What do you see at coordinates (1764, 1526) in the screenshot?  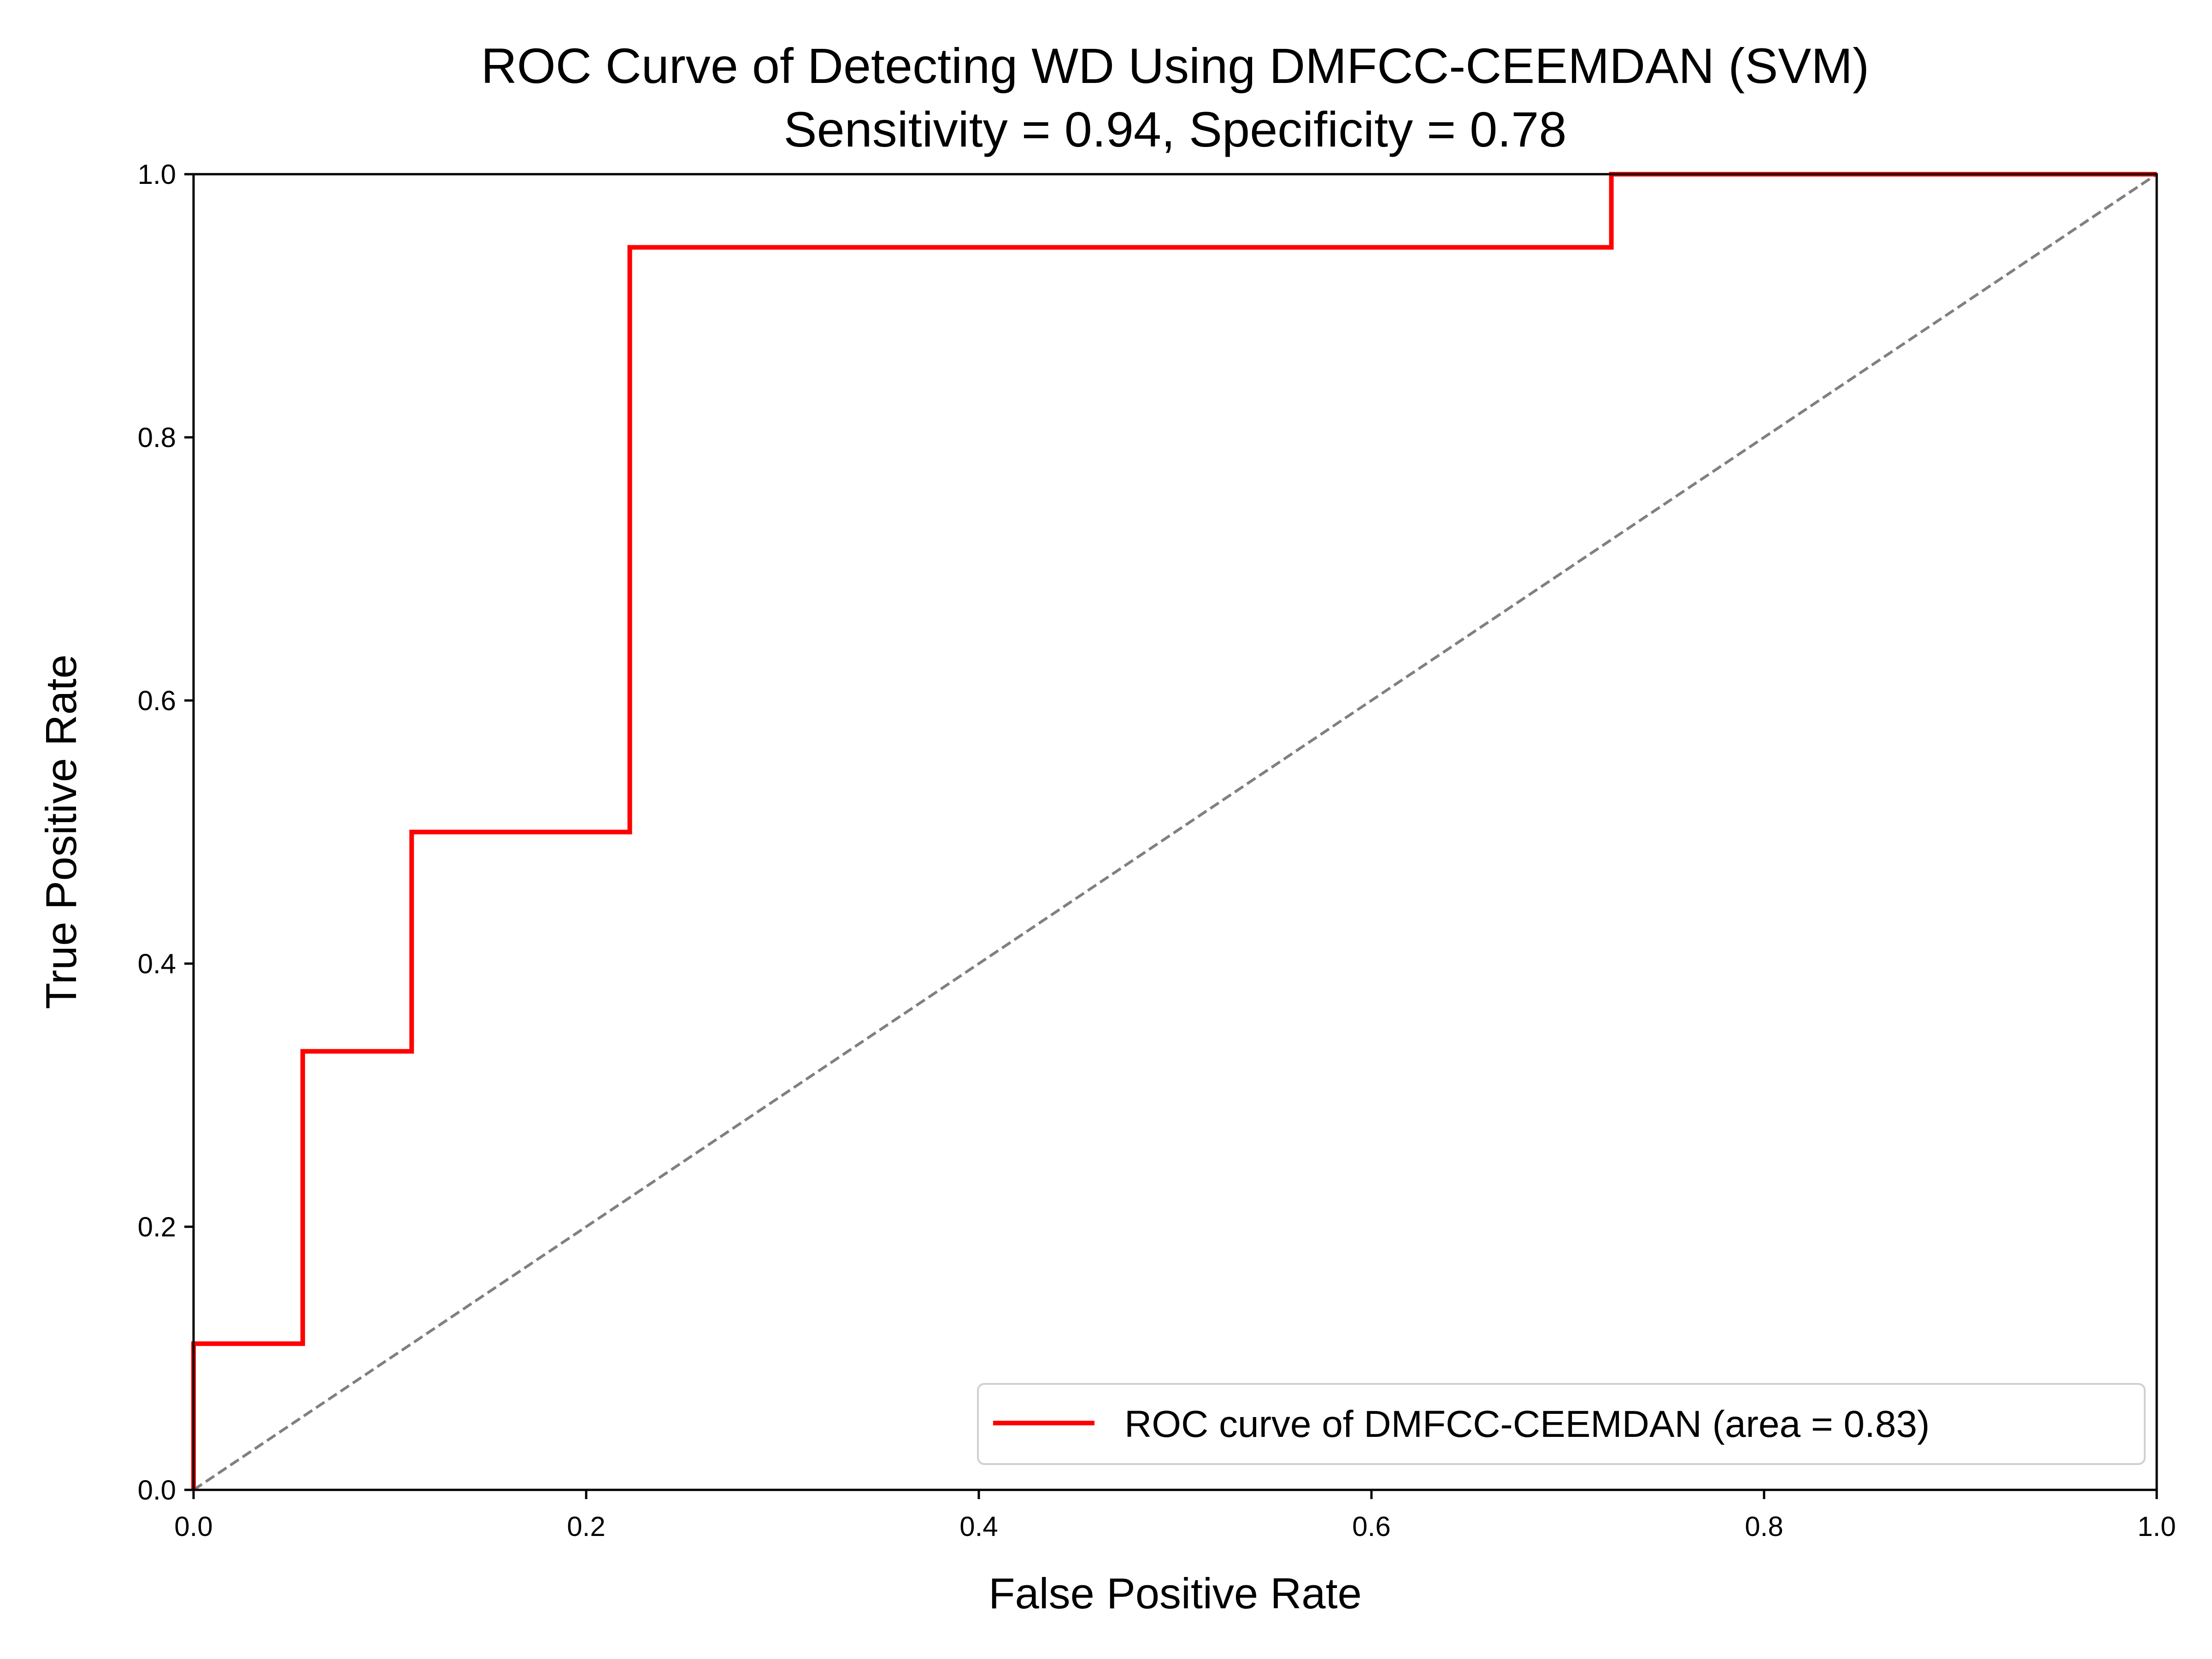 I see `x-tick-label: 0.8` at bounding box center [1764, 1526].